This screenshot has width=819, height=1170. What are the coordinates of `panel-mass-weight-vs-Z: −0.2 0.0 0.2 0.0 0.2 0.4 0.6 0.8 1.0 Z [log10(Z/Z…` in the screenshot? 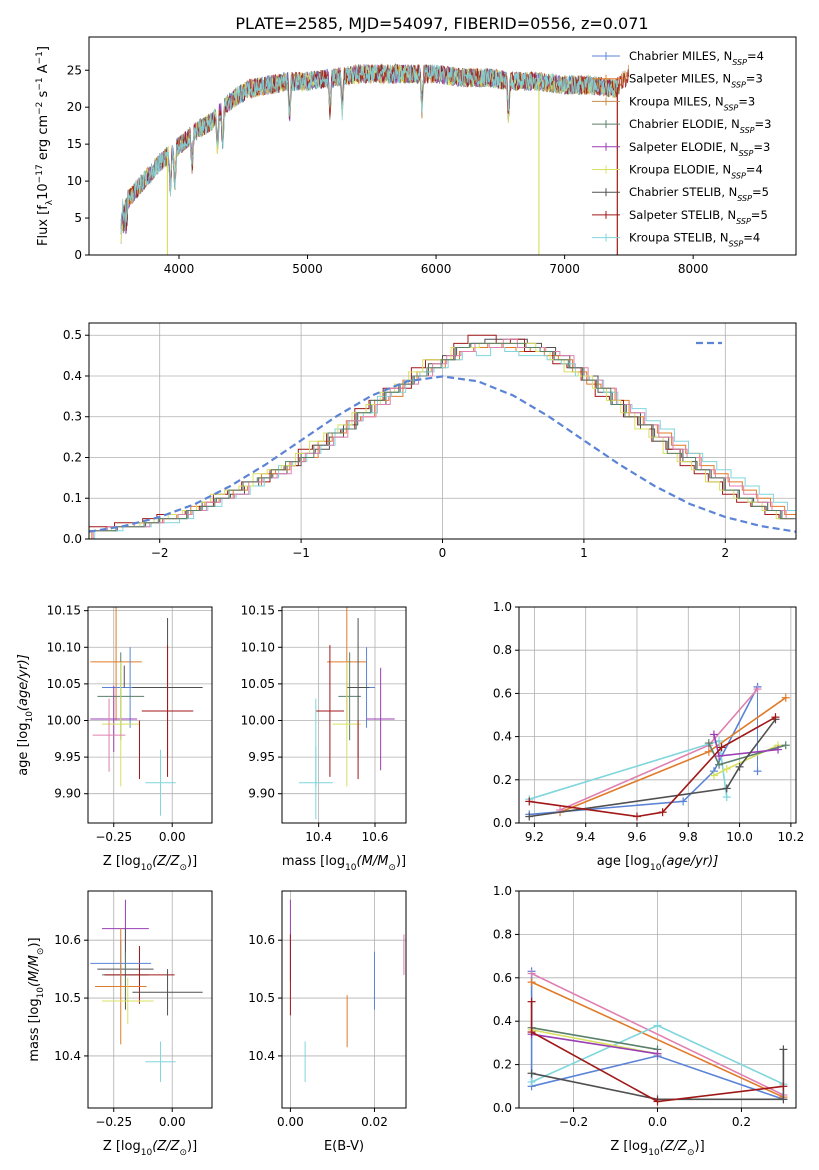 It's located at (645, 1021).